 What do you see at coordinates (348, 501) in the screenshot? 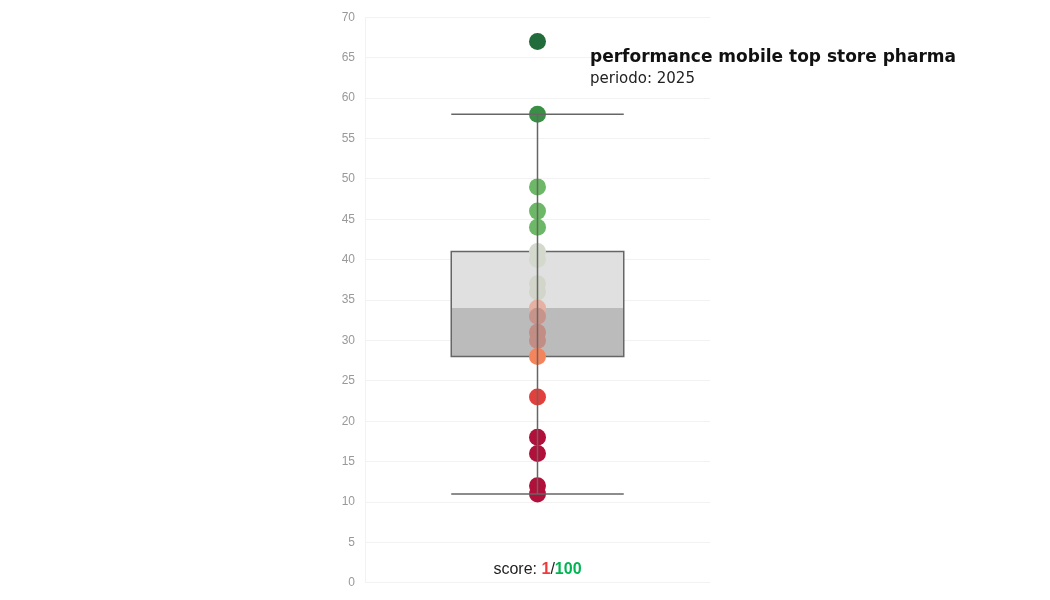
I see `y-tick-label: 10` at bounding box center [348, 501].